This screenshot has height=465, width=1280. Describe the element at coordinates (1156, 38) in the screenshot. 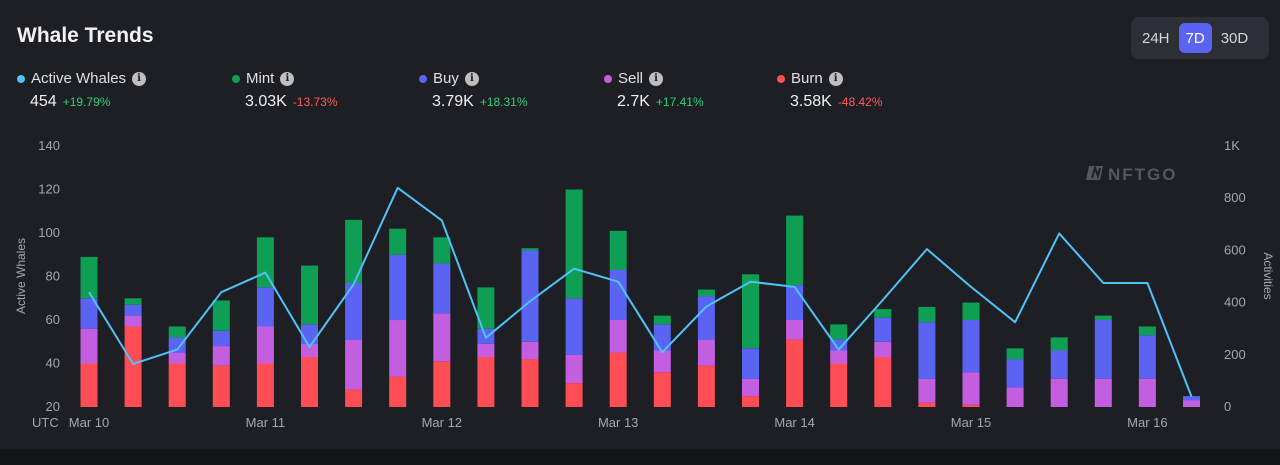

I see `range-24h-button: 24H` at that location.